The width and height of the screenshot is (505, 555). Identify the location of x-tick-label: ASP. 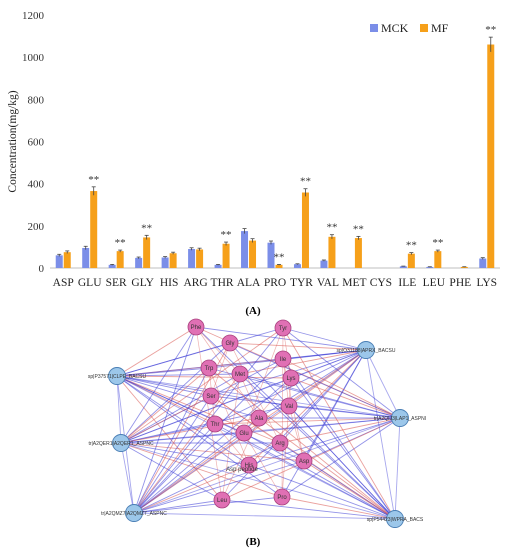
(63, 283).